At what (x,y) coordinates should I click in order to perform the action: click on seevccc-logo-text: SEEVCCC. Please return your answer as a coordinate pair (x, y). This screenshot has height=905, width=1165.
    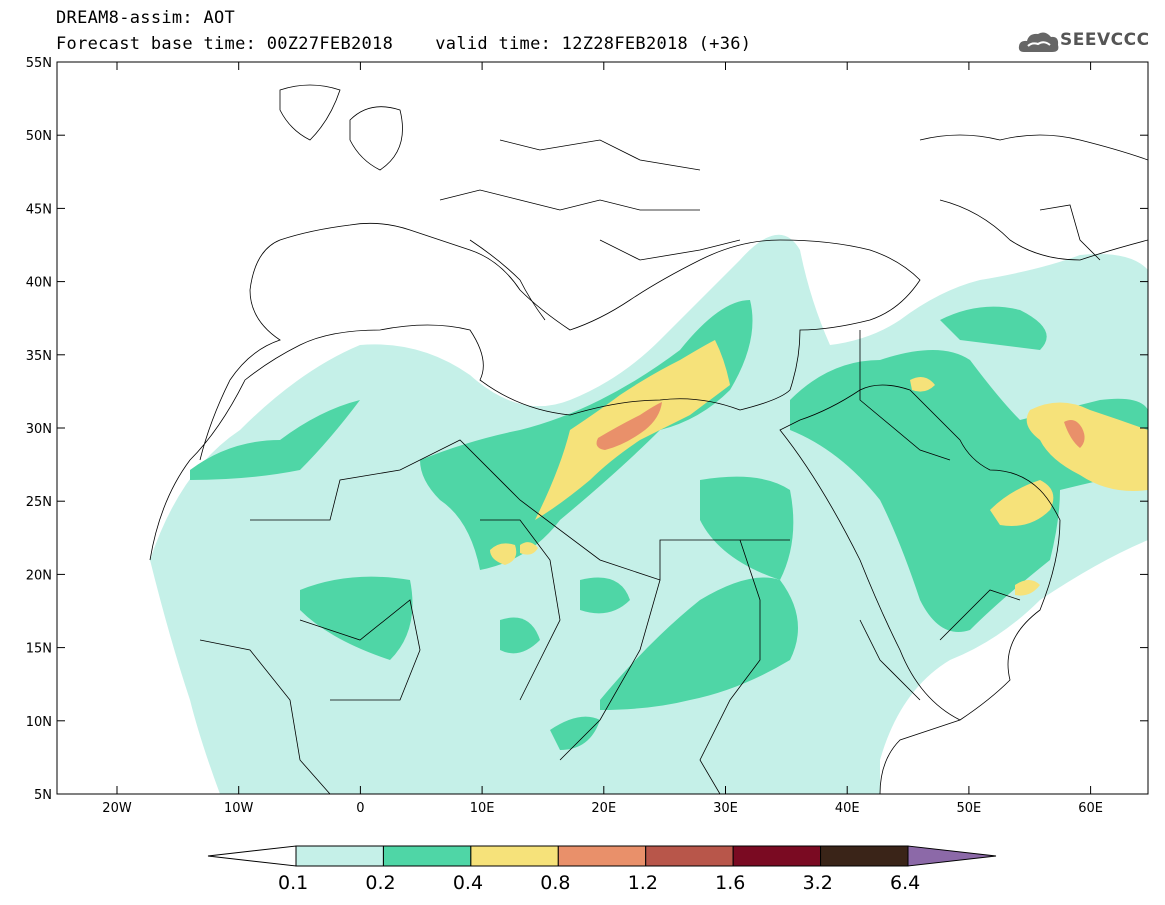
    Looking at the image, I should click on (1105, 40).